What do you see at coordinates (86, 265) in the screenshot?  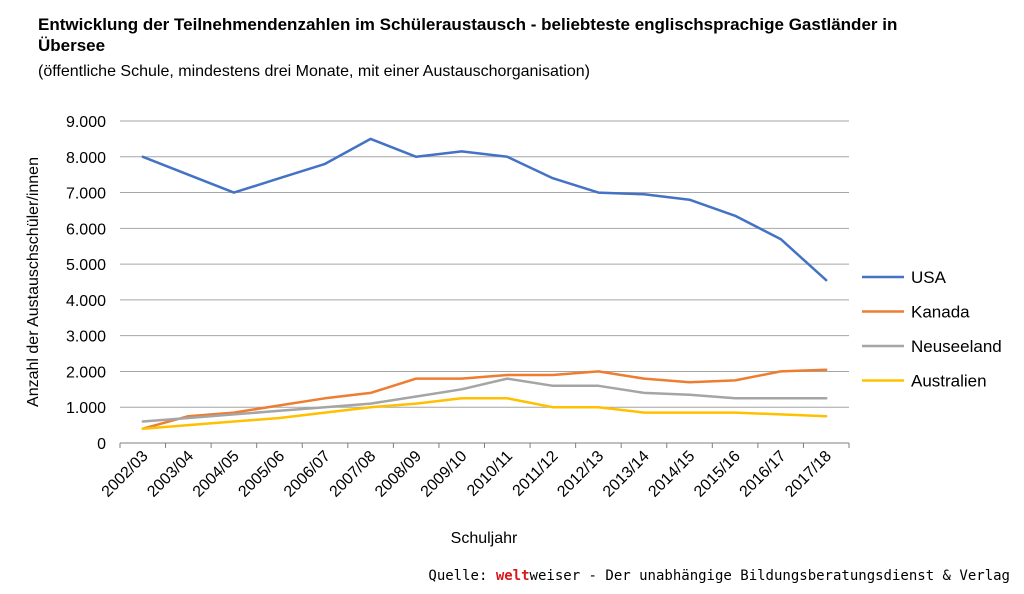 I see `y-tick-label: 5.000` at bounding box center [86, 265].